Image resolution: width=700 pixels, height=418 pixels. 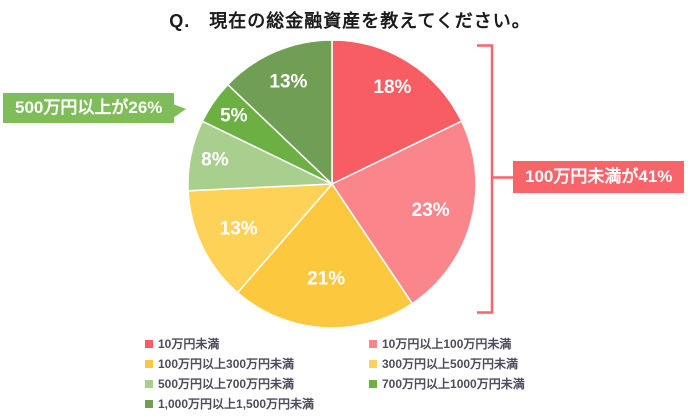 I want to click on callout-pointer-icon, so click(x=180, y=111).